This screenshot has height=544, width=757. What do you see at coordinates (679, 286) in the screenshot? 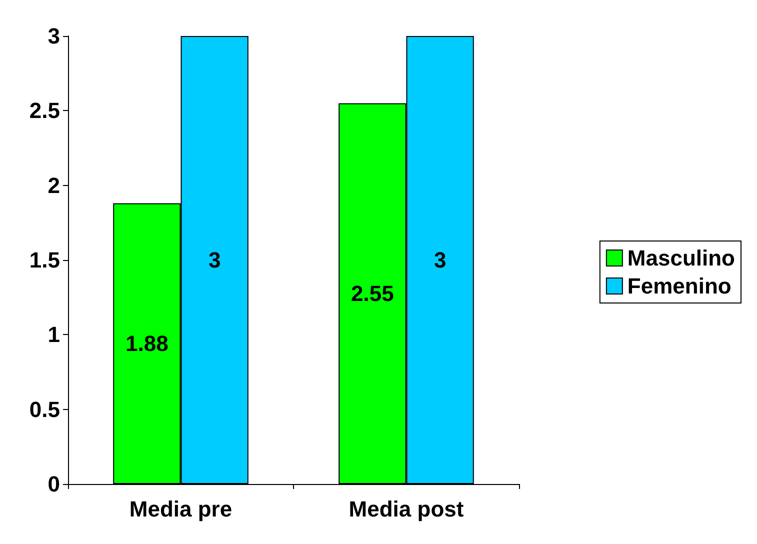
I see `legend-label: Femenino` at bounding box center [679, 286].